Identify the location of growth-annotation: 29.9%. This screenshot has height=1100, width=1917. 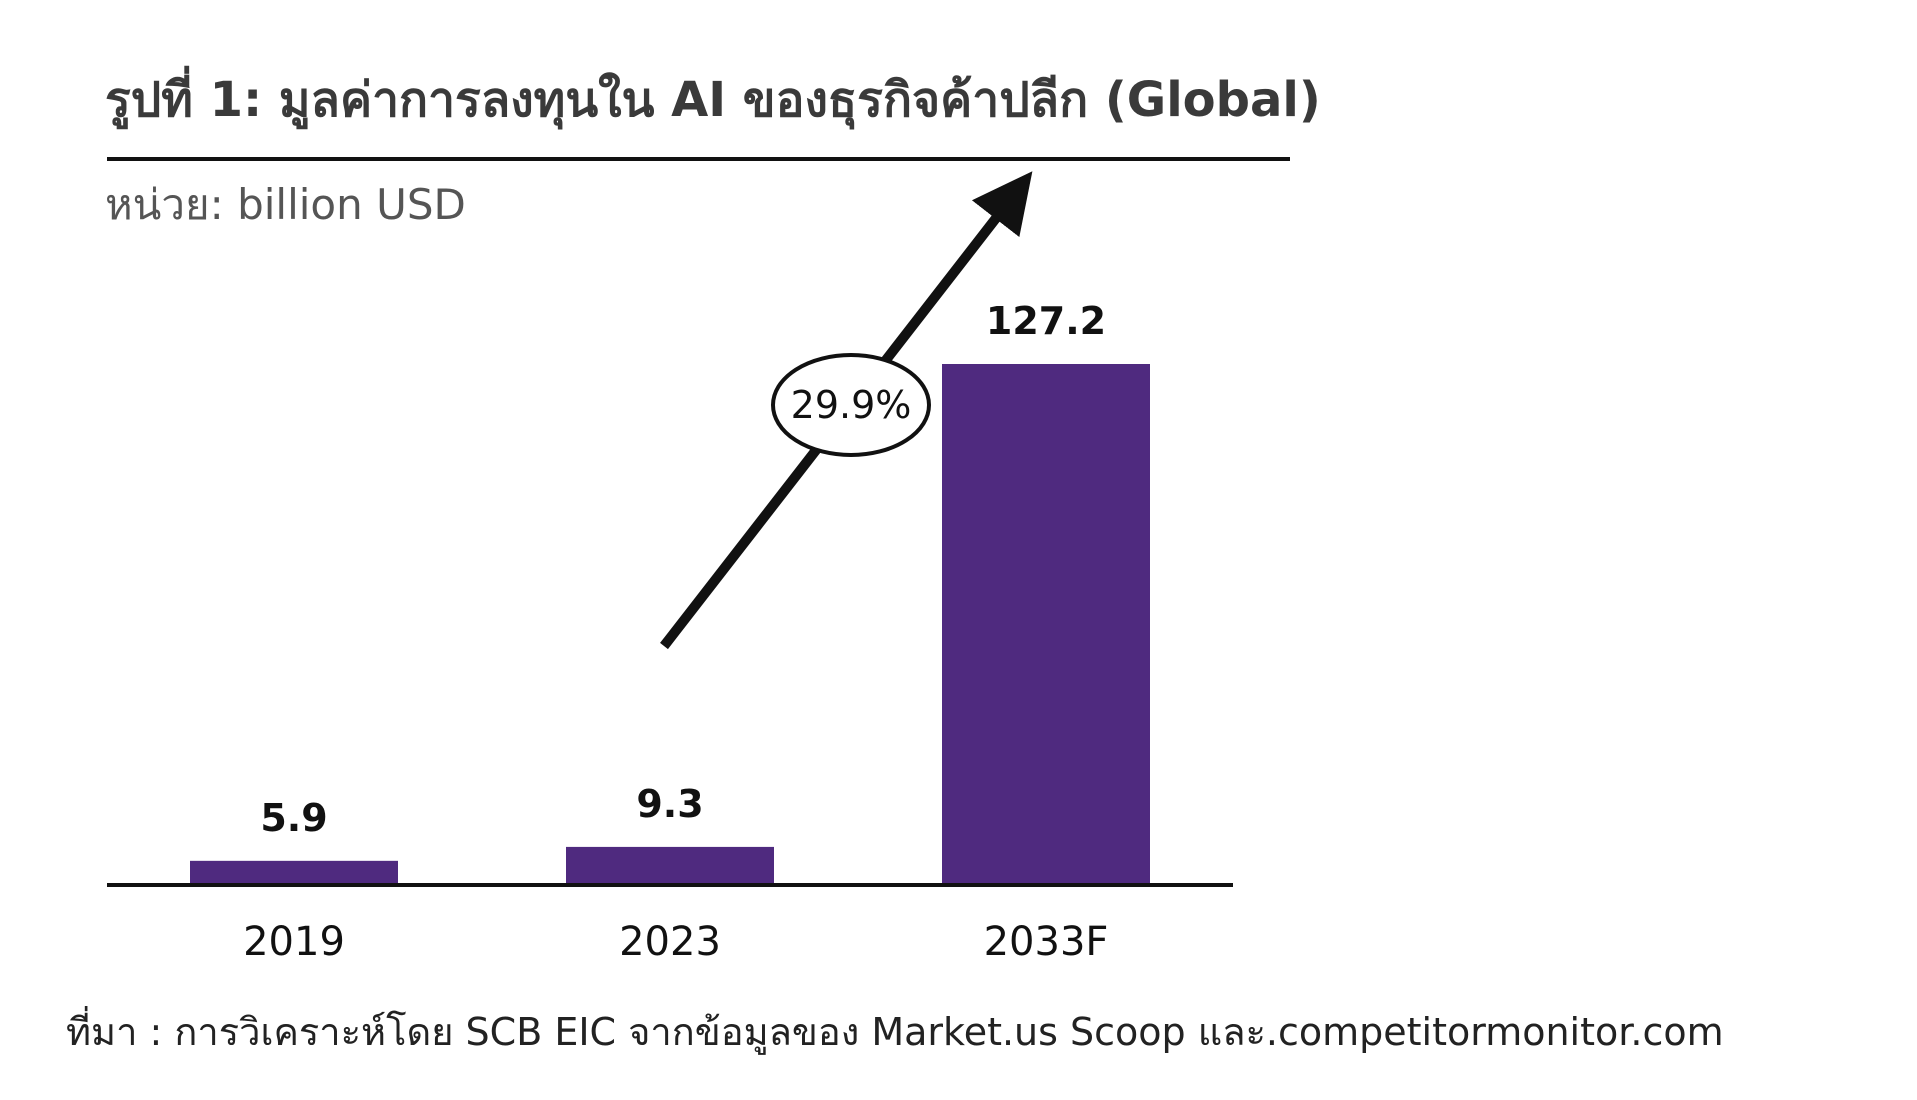
(846, 410).